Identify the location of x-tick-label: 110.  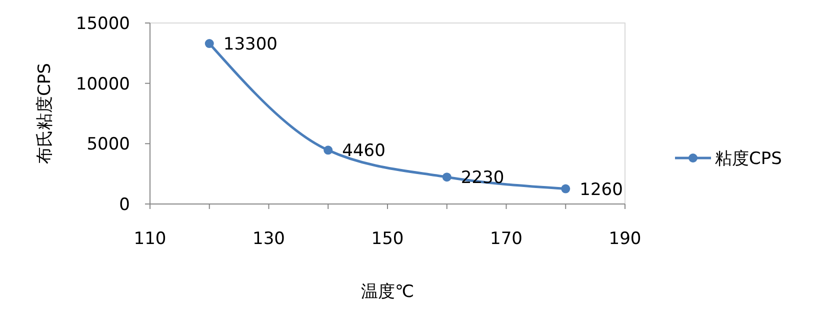
(150, 239).